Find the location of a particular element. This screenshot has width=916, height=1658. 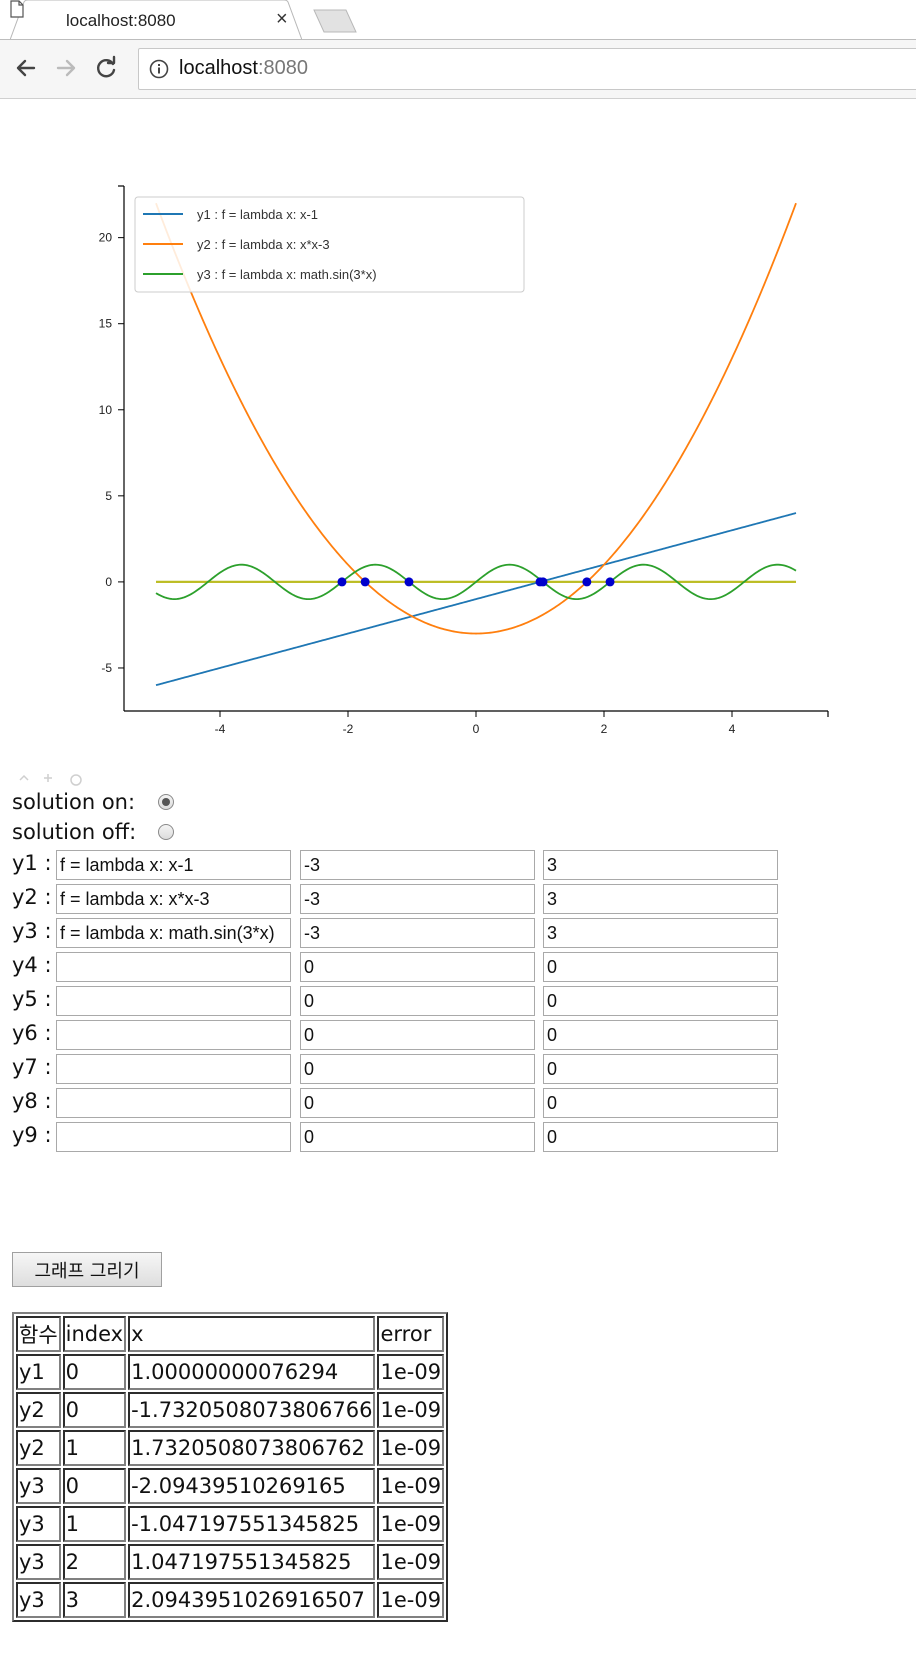

table-row: y1 0 1.00000000076294 1e-09 is located at coordinates (230, 1372).